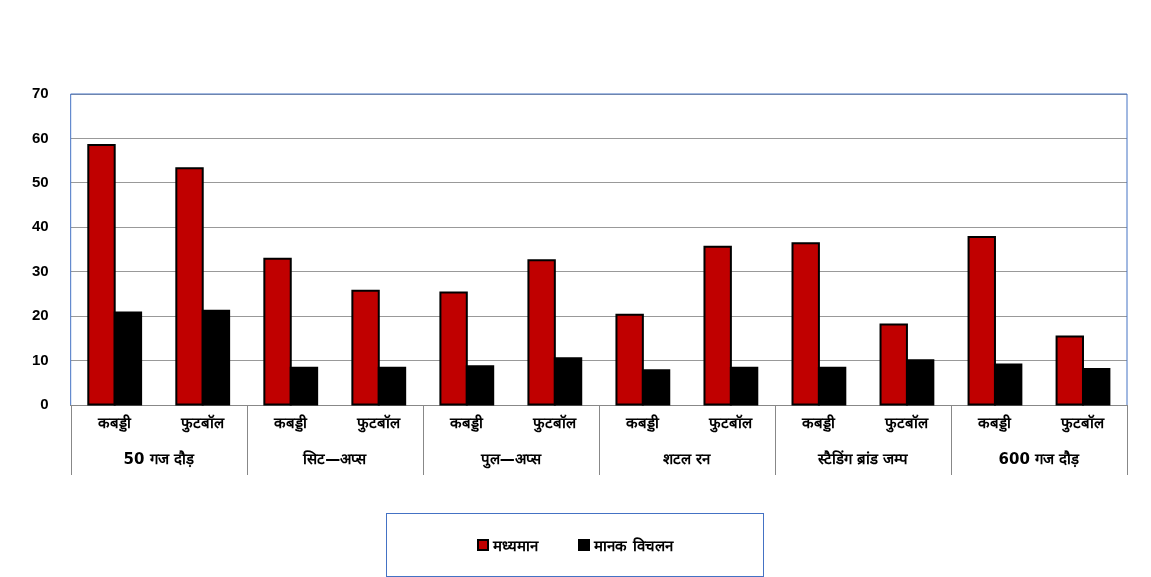 The width and height of the screenshot is (1151, 577). Describe the element at coordinates (40, 359) in the screenshot. I see `y-tick-label: 10` at that location.